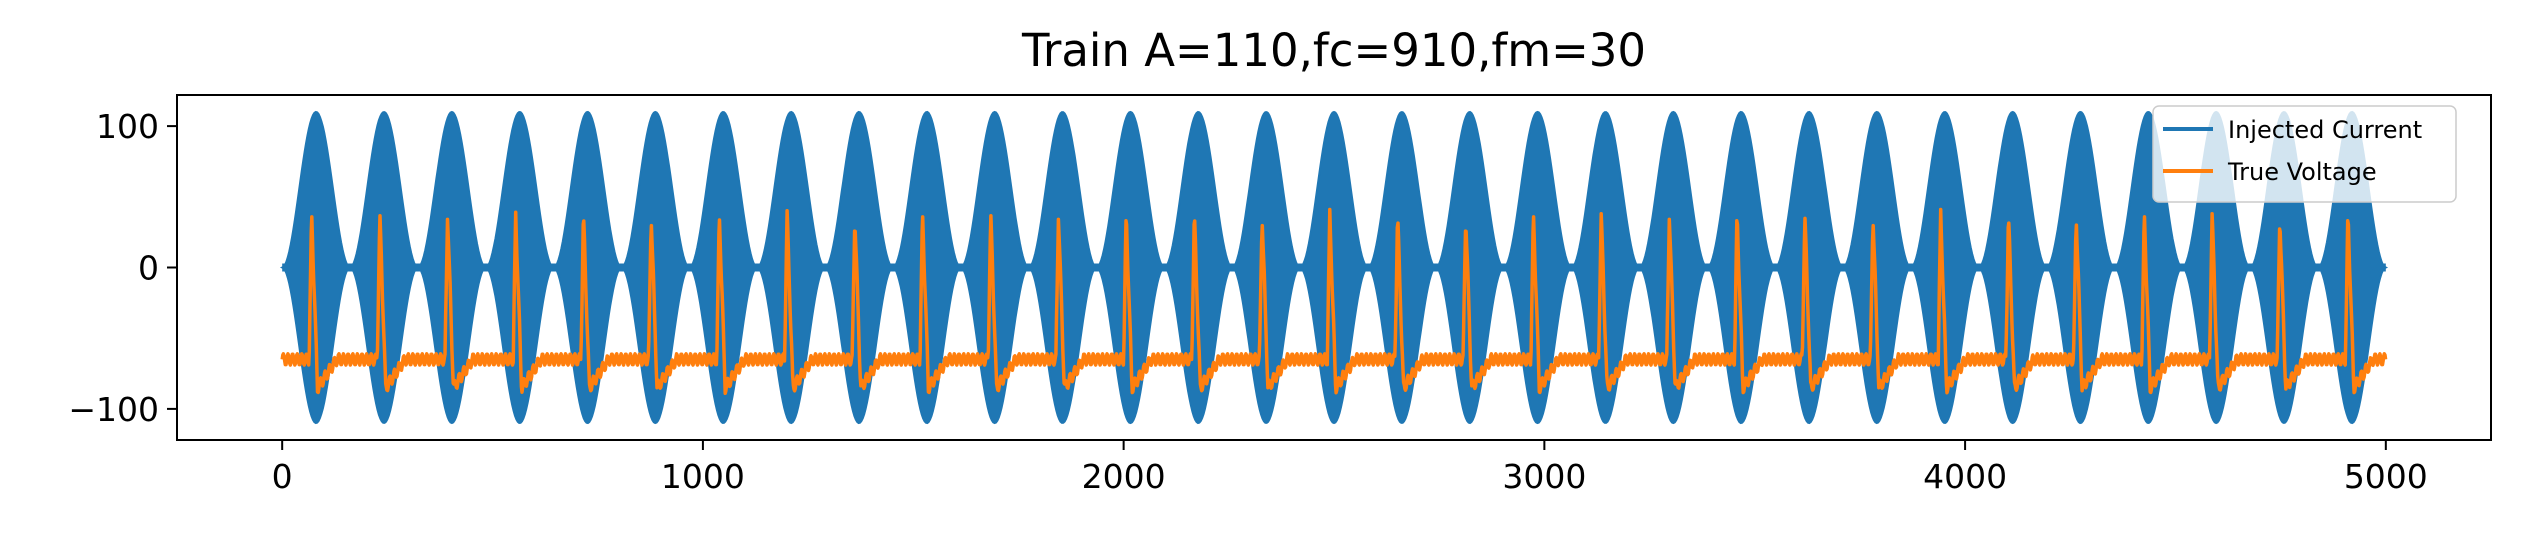 Image resolution: width=2528 pixels, height=540 pixels. What do you see at coordinates (2386, 476) in the screenshot?
I see `x-tick-label: 5000` at bounding box center [2386, 476].